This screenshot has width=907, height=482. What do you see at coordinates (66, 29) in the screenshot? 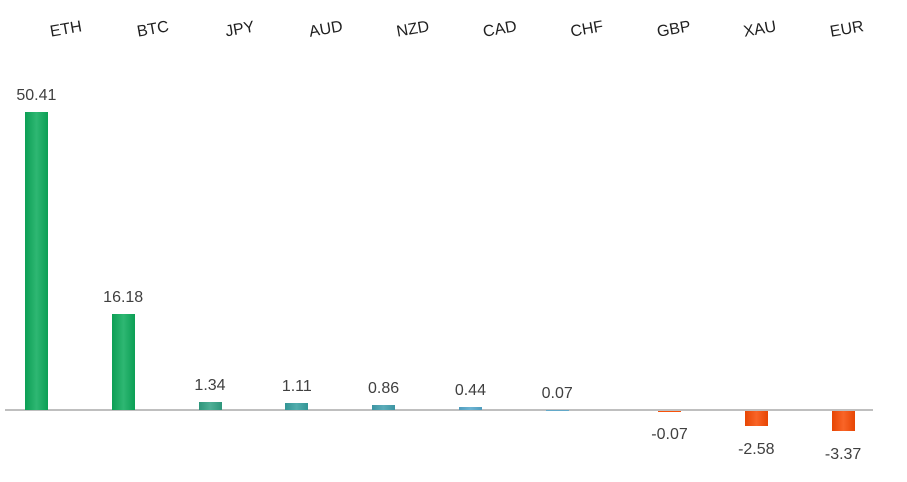
I see `category-label-eth: ETH` at bounding box center [66, 29].